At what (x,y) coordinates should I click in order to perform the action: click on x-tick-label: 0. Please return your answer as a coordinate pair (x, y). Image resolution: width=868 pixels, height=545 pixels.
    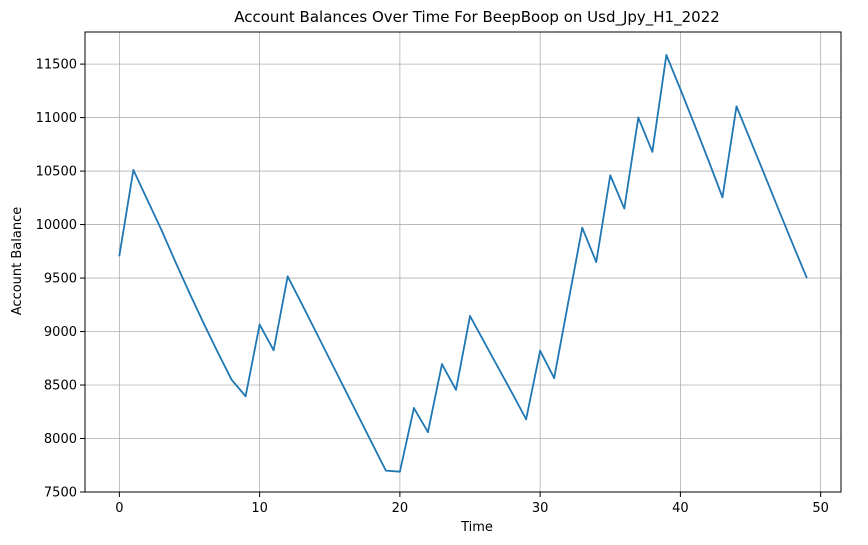
    Looking at the image, I should click on (119, 508).